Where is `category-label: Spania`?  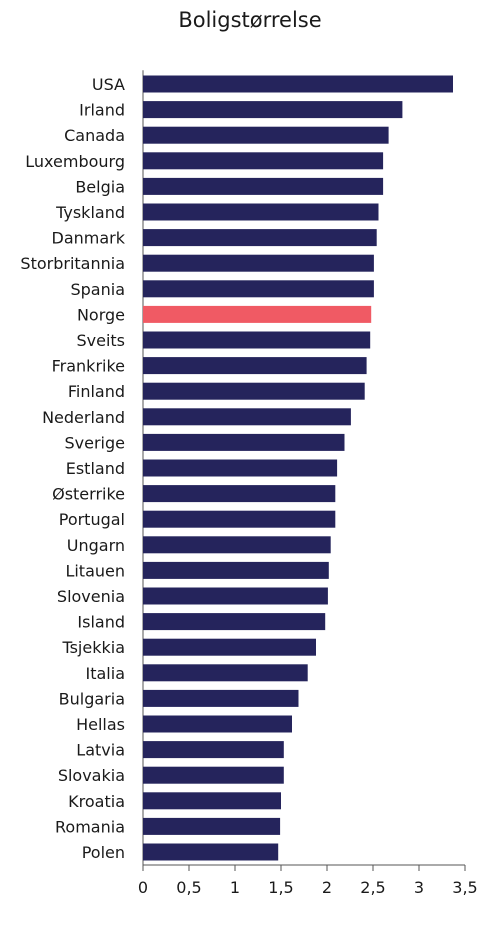 category-label: Spania is located at coordinates (97, 289).